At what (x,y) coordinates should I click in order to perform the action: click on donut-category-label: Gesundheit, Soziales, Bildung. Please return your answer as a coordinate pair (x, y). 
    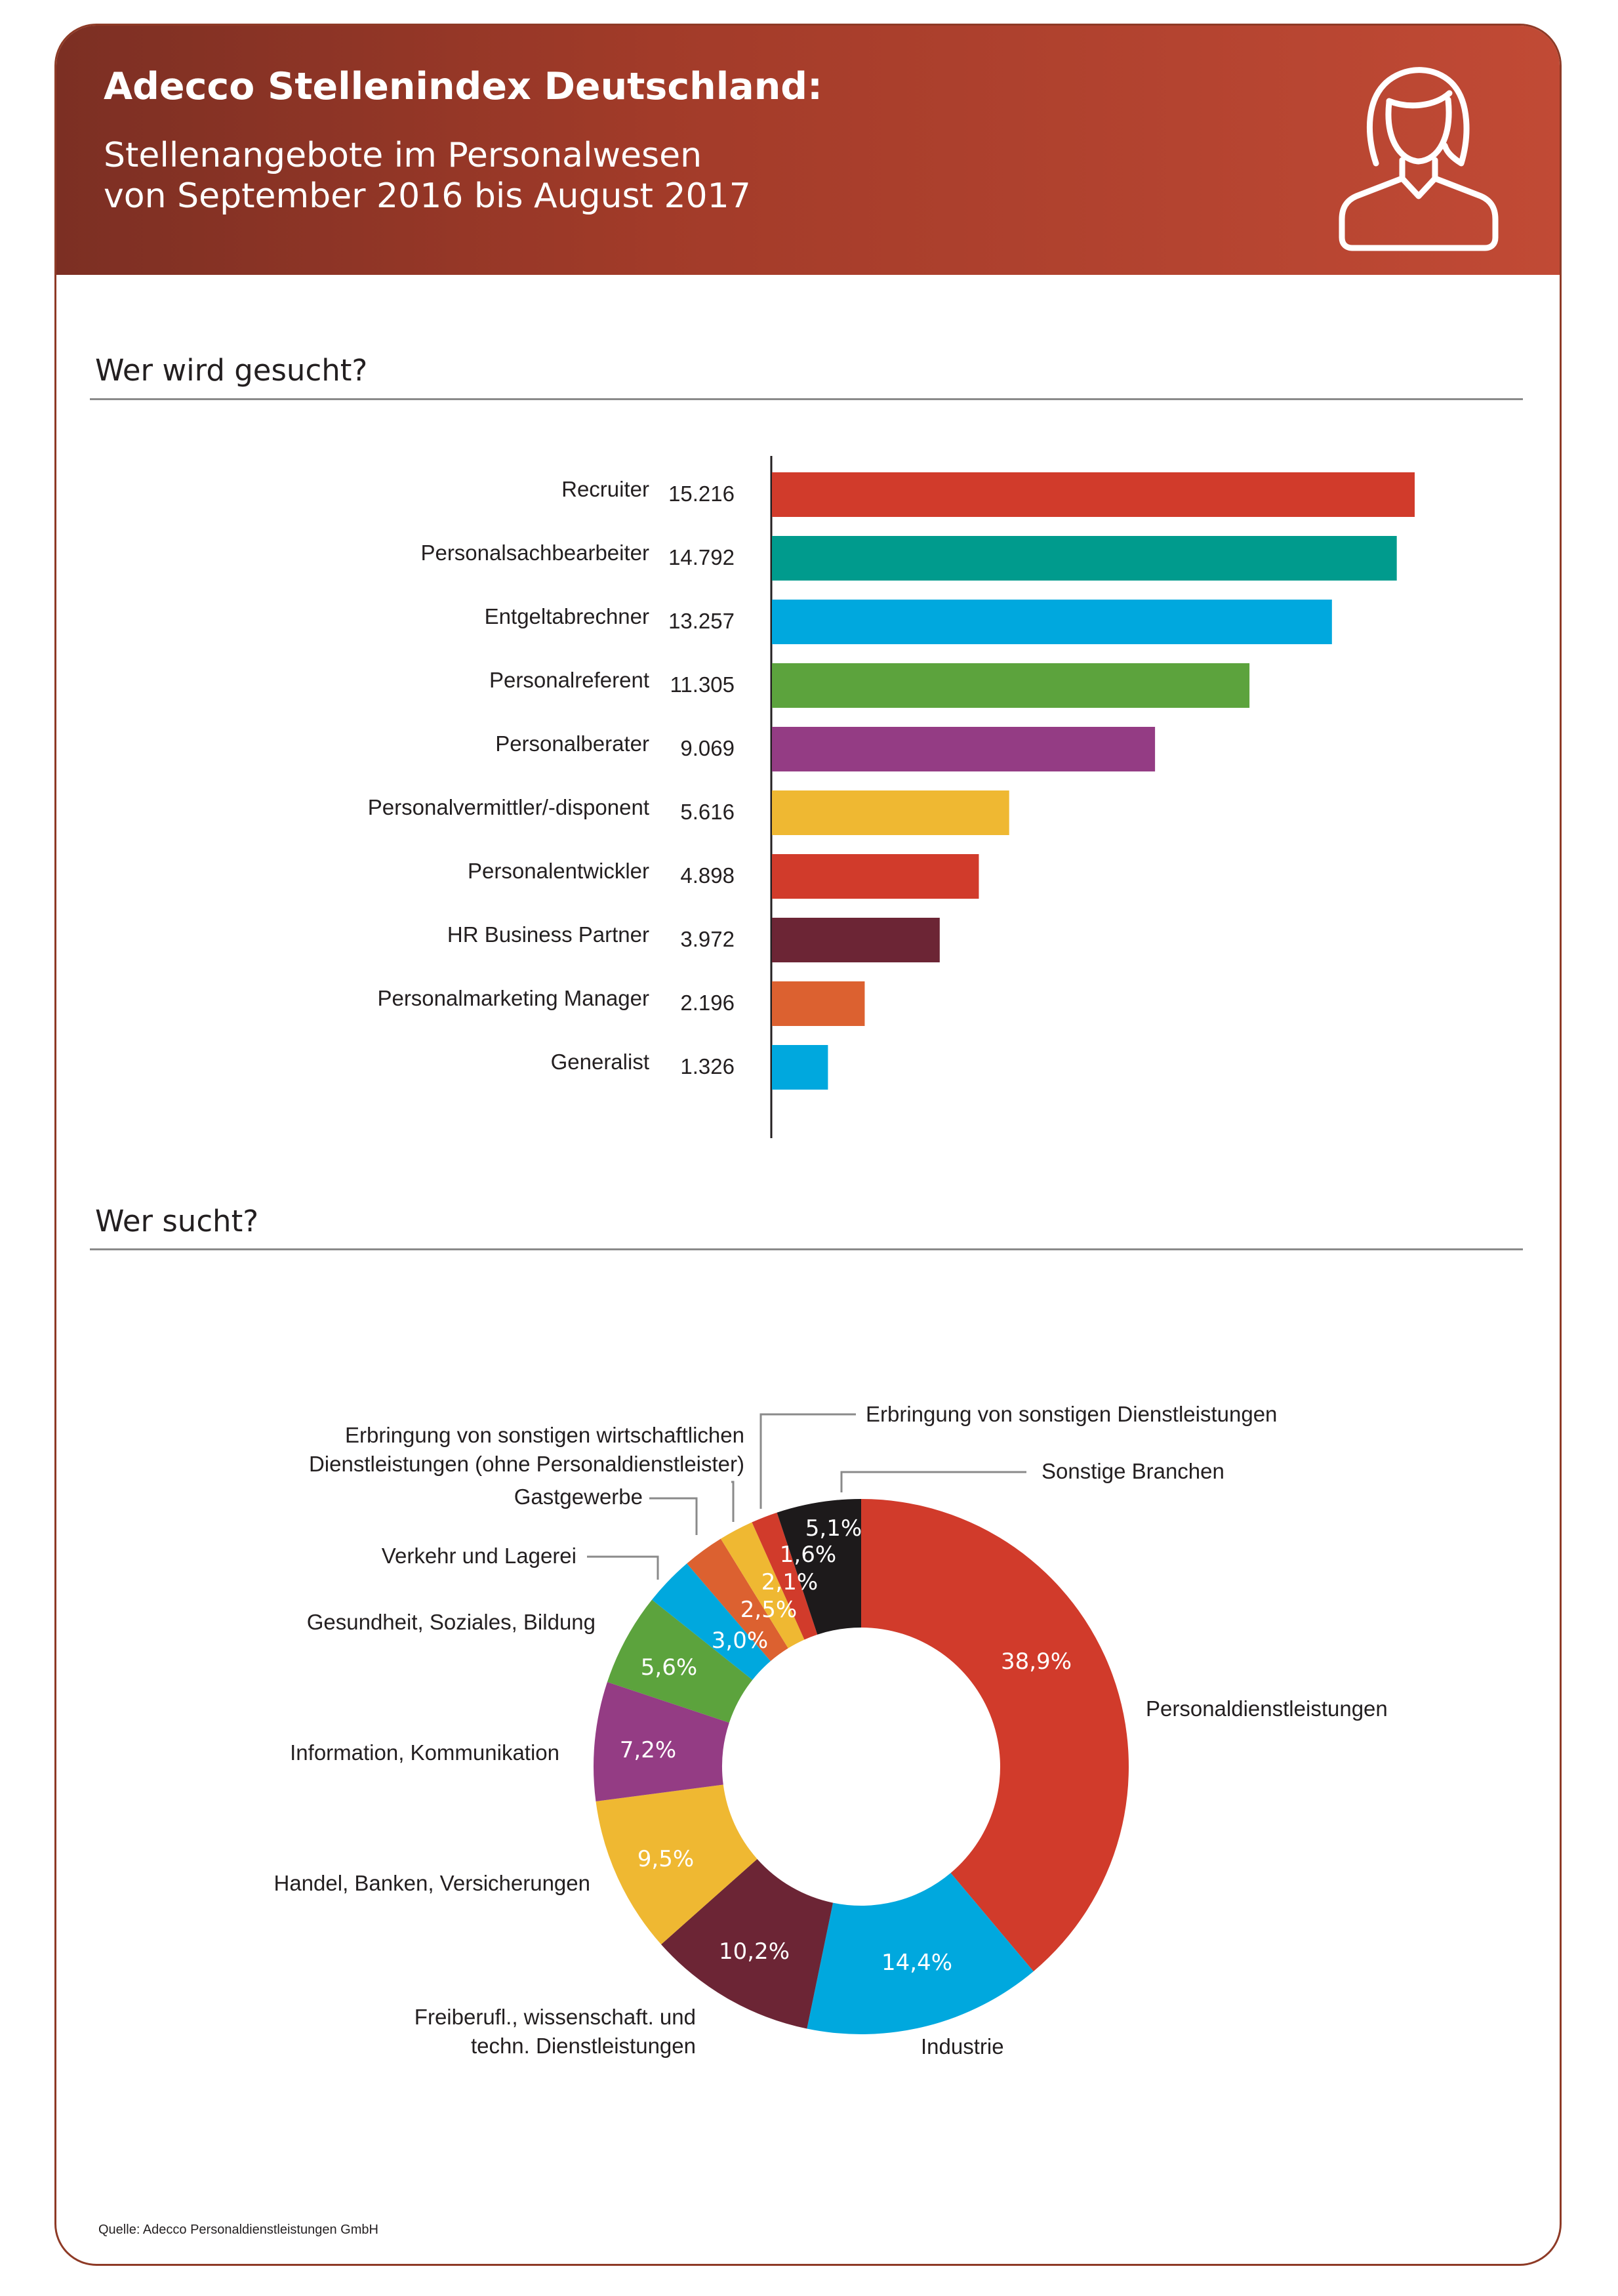
    Looking at the image, I should click on (452, 1622).